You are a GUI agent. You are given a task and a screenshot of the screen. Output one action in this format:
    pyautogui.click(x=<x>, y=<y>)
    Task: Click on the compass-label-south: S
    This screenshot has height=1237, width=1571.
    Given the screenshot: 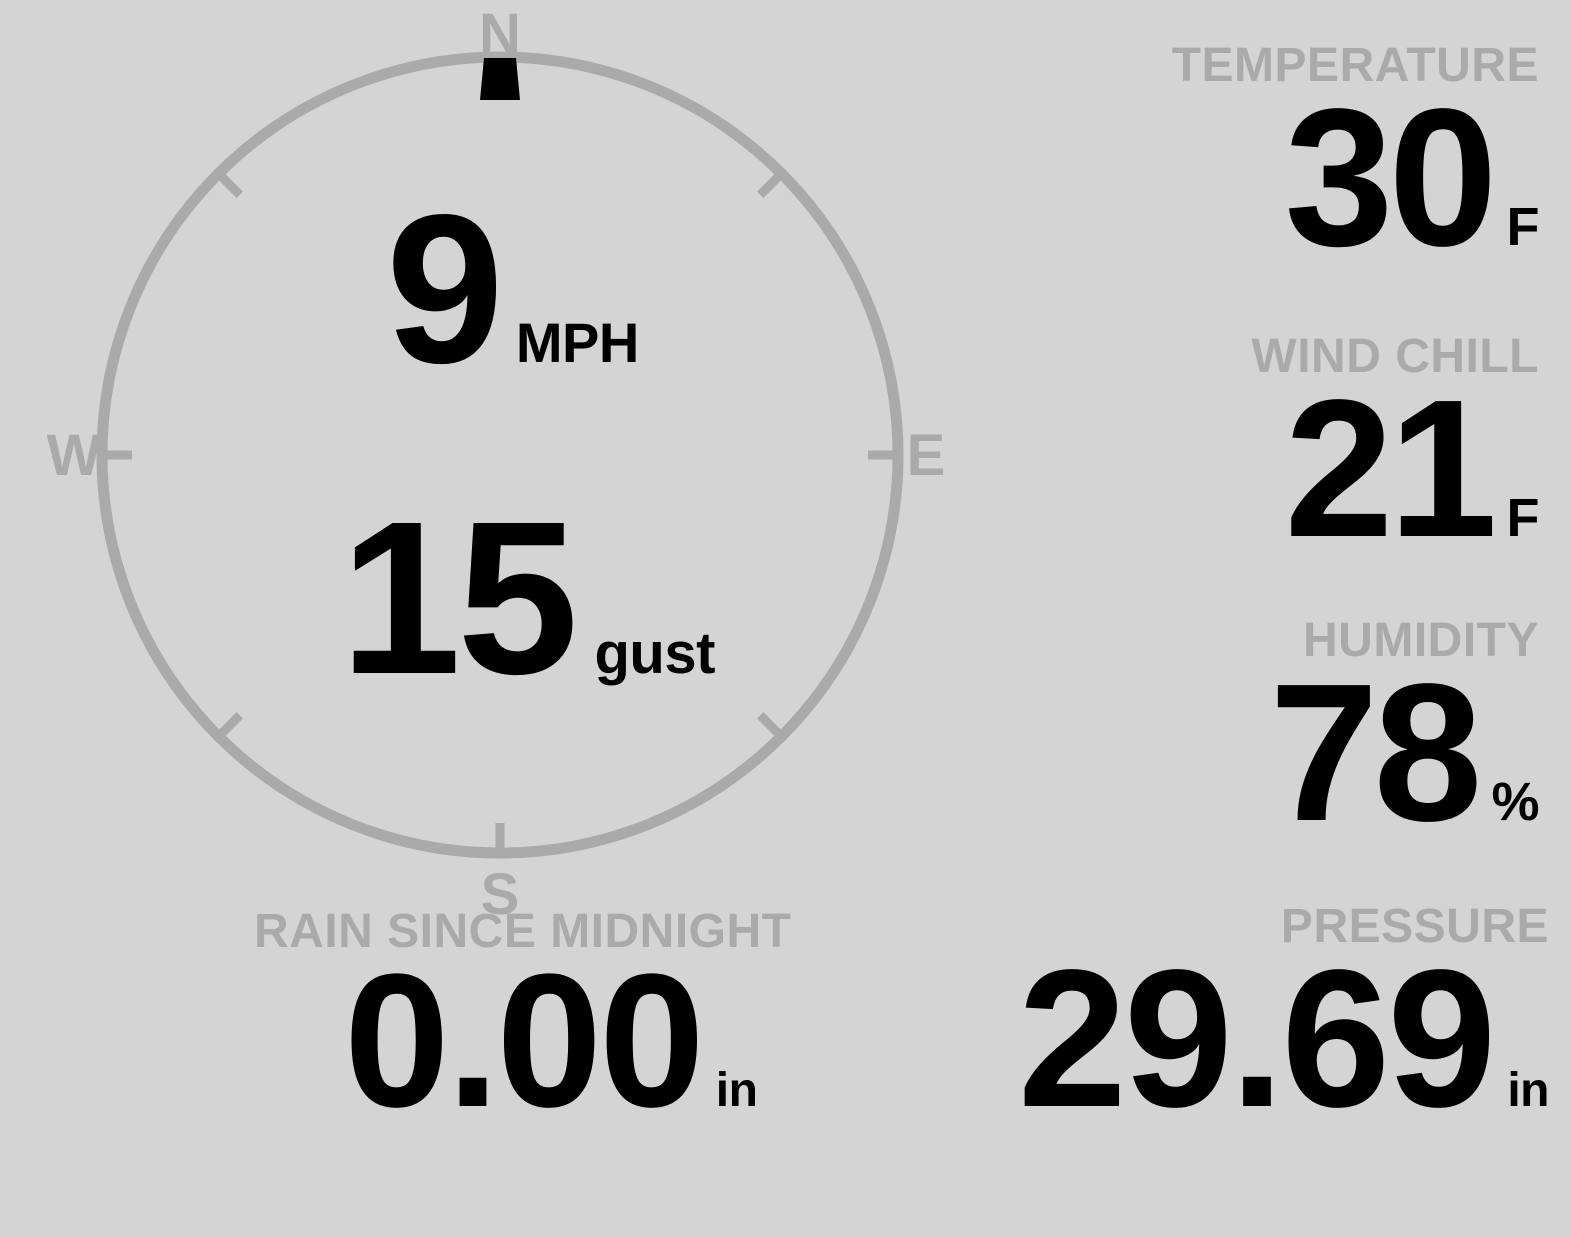 What is the action you would take?
    pyautogui.click(x=500, y=894)
    